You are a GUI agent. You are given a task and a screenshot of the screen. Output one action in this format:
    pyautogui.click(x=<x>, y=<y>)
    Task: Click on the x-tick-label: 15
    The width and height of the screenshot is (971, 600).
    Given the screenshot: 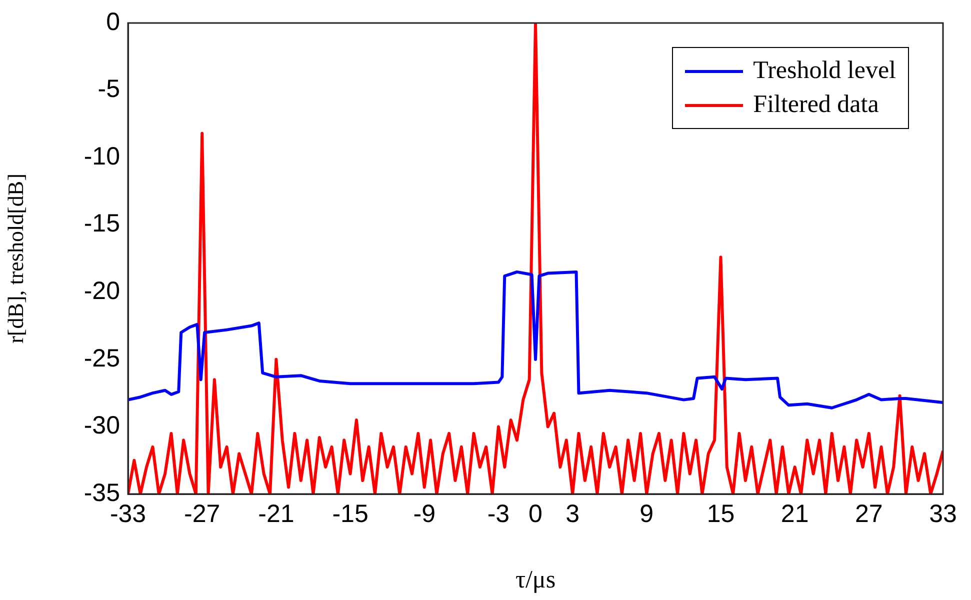 What is the action you would take?
    pyautogui.click(x=720, y=514)
    